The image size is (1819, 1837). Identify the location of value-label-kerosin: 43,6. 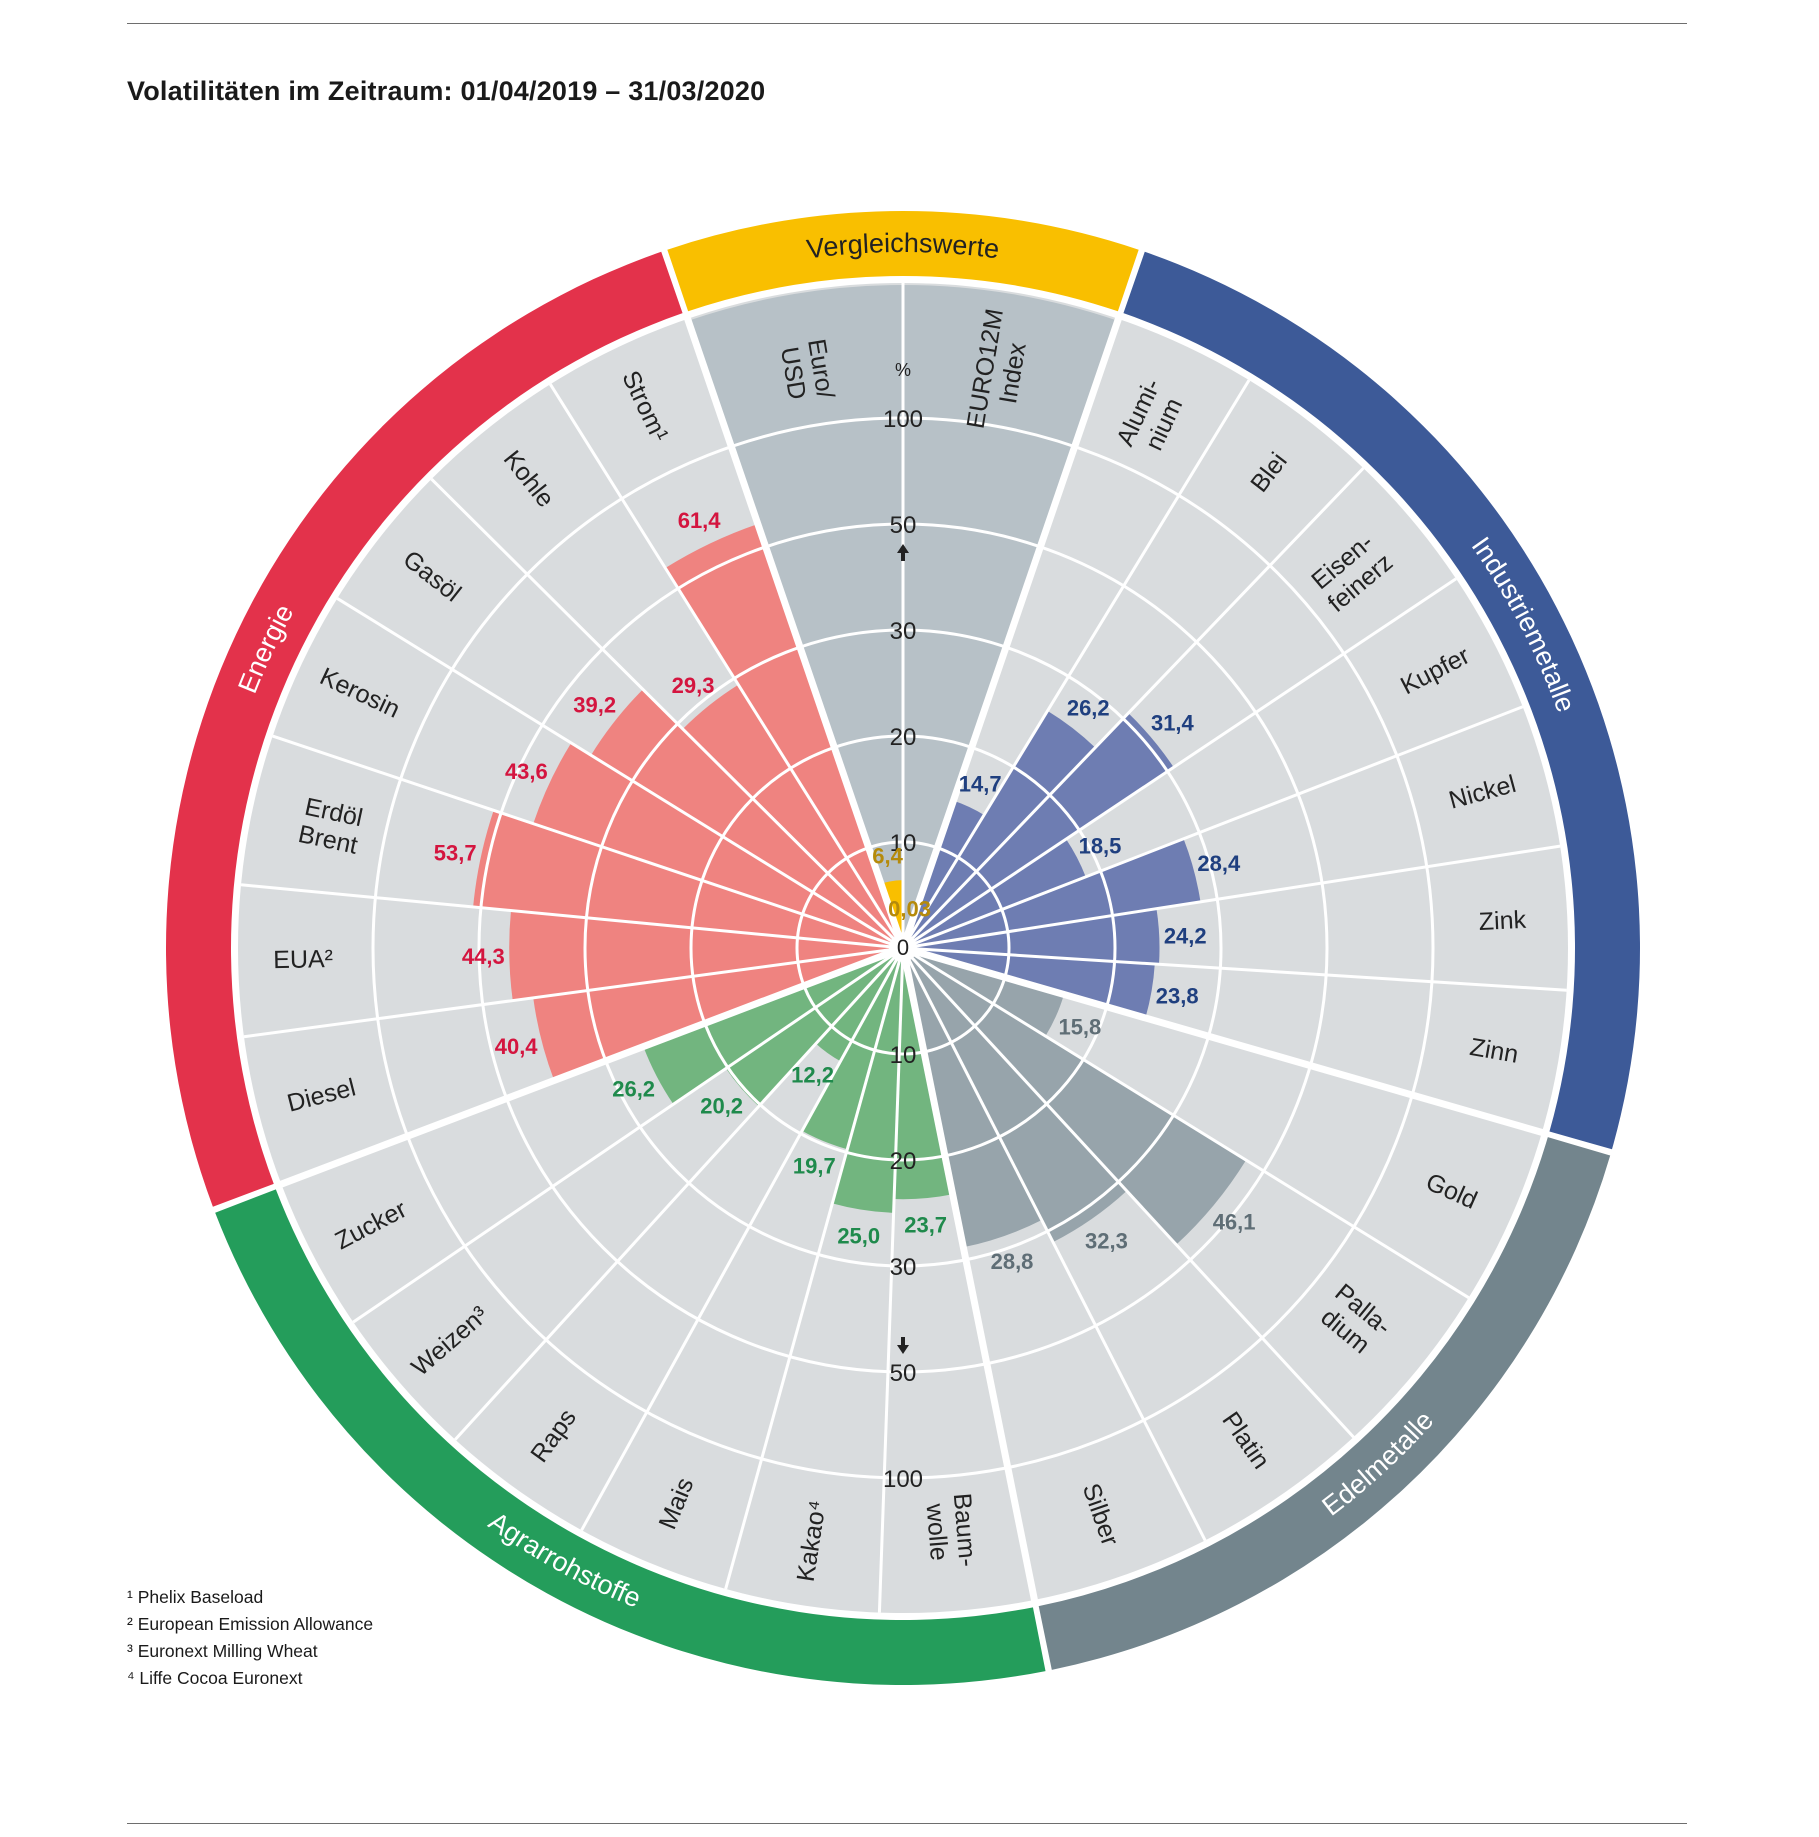
(526, 771).